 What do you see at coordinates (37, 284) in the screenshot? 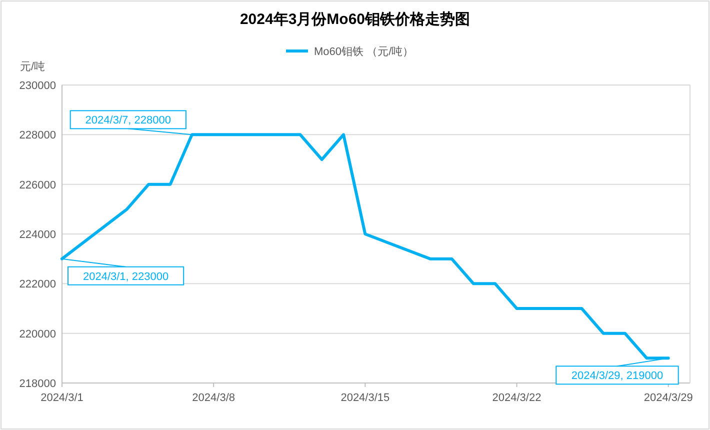
I see `y-tick-label: 222000` at bounding box center [37, 284].